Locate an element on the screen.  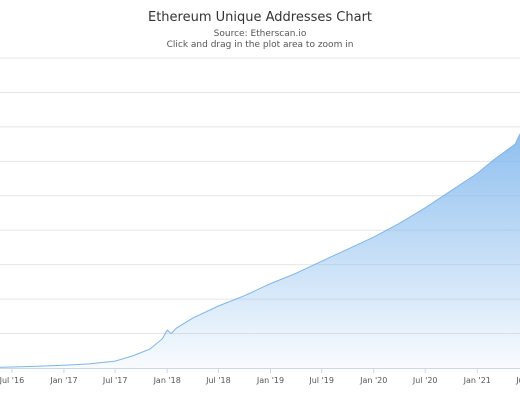
x-tick-label: Jul '19 is located at coordinates (321, 380).